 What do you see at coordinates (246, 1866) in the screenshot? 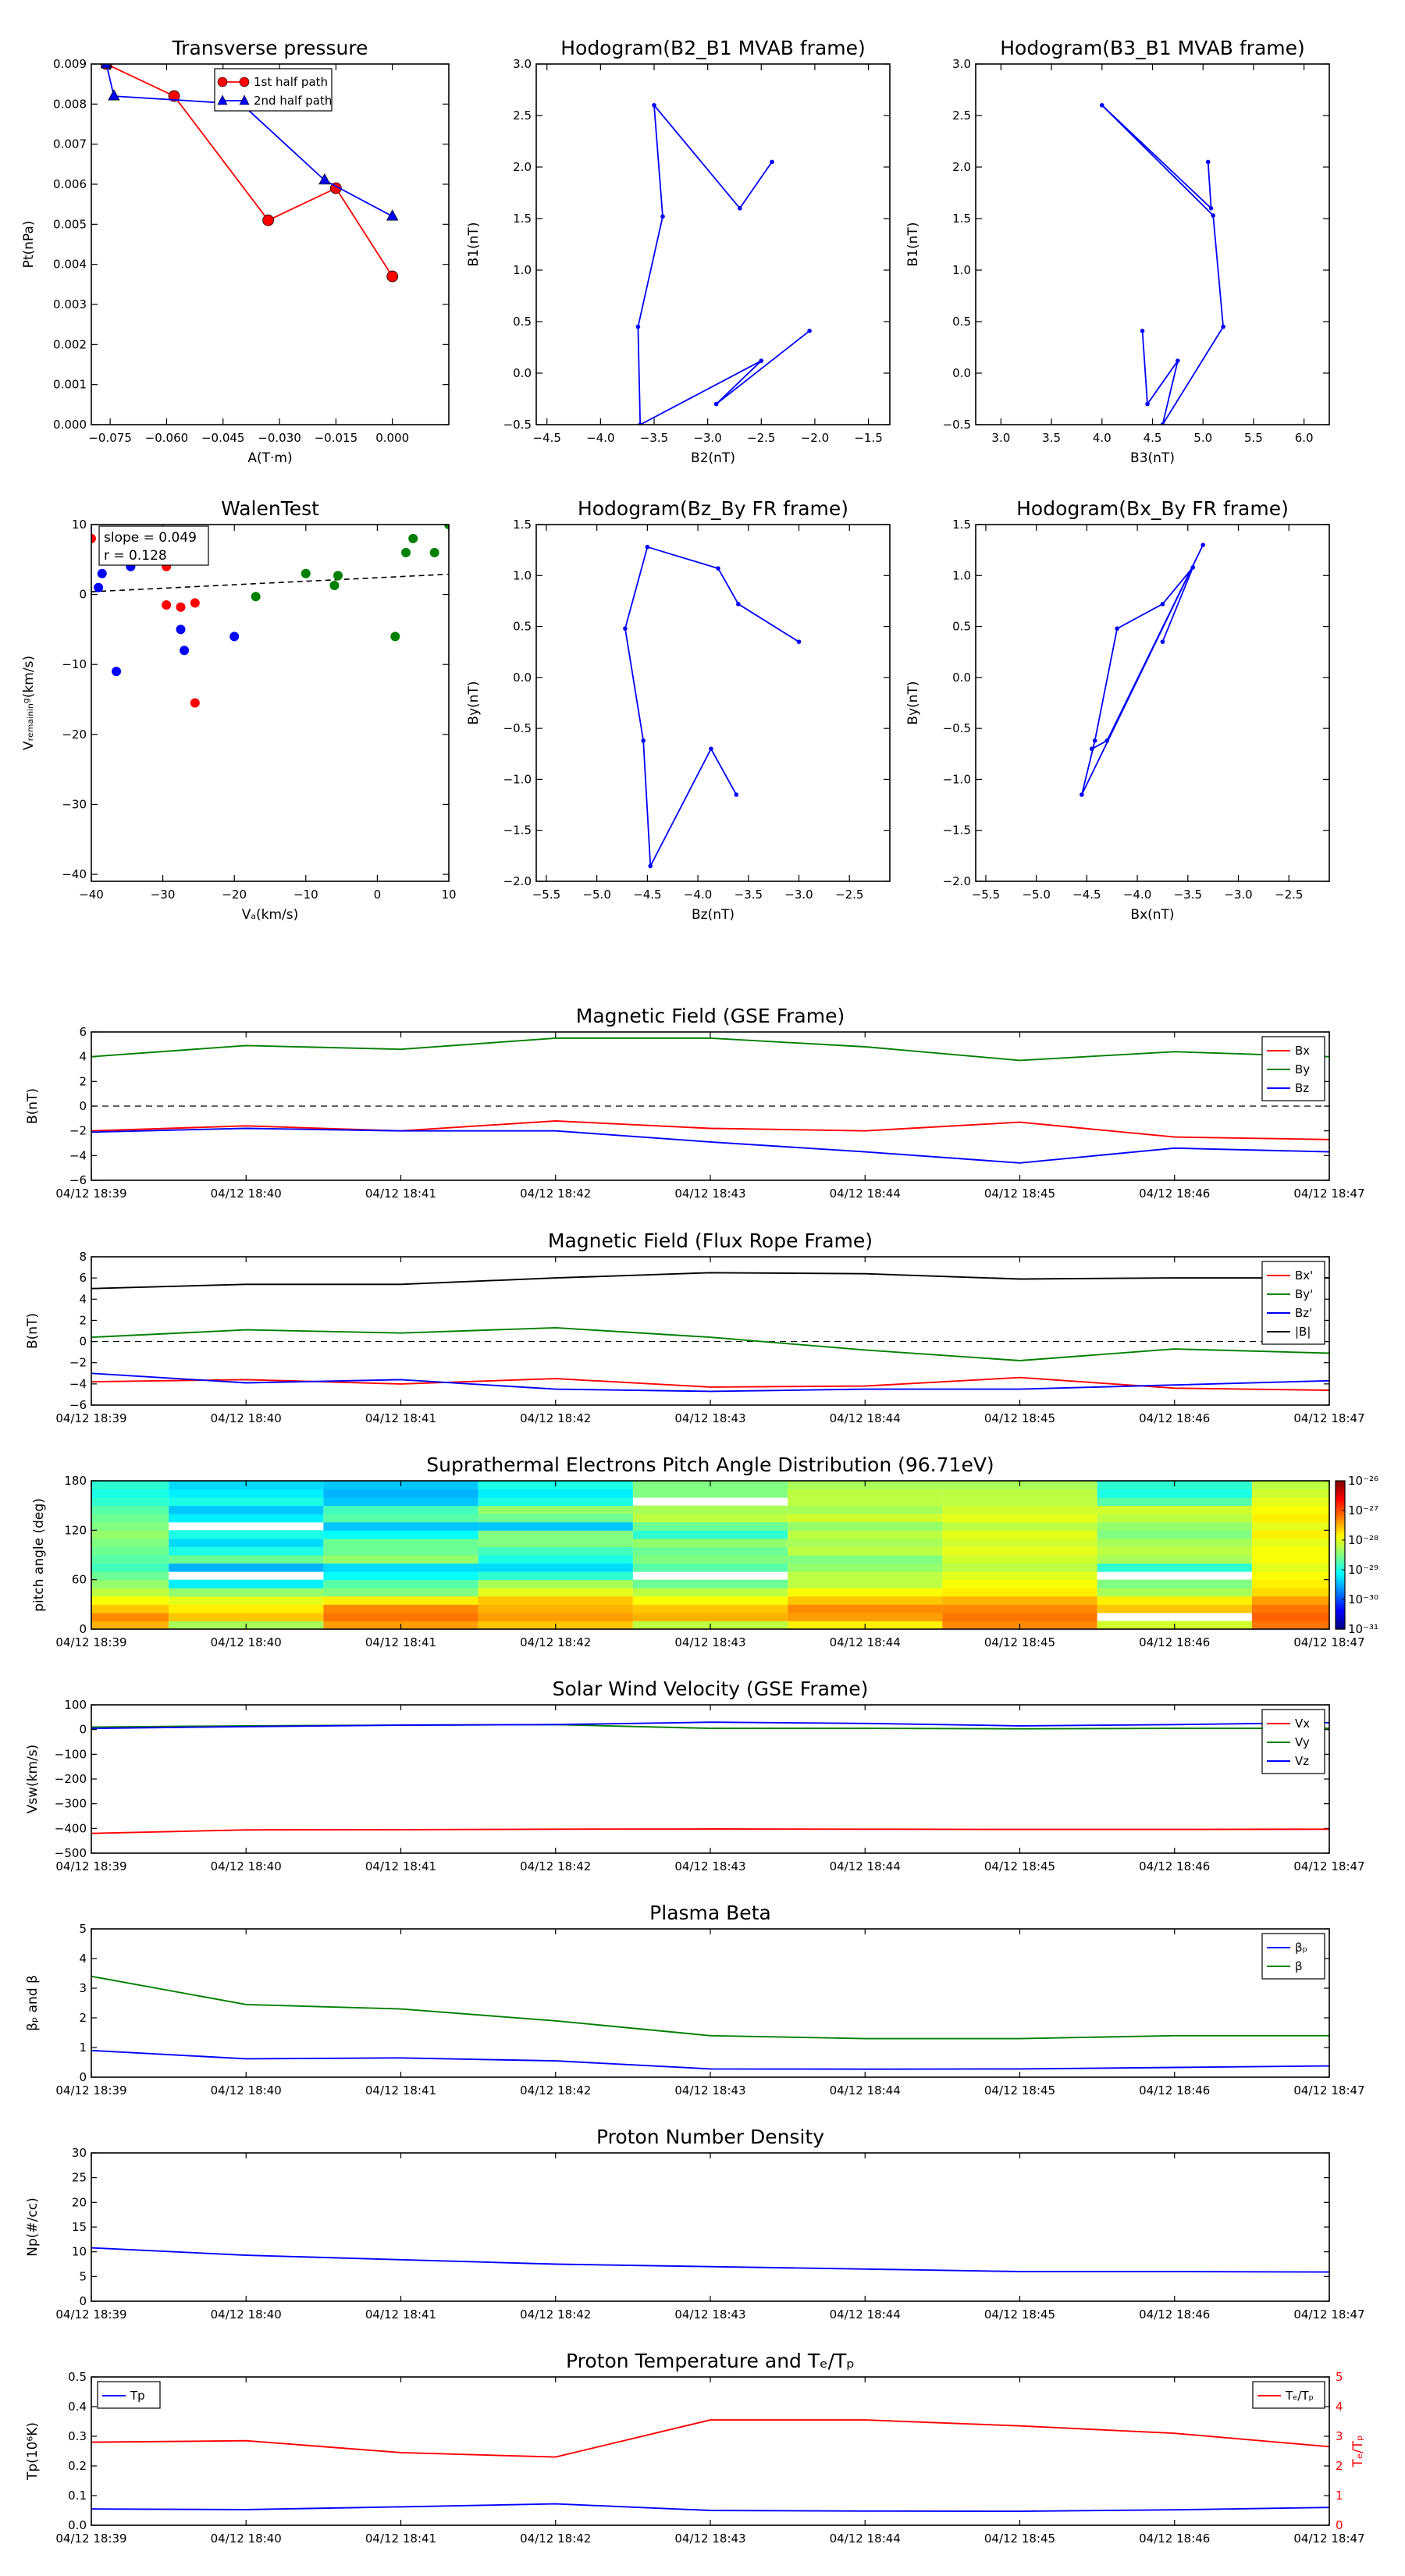
I see `time-tick-label: 04/12 18:40` at bounding box center [246, 1866].